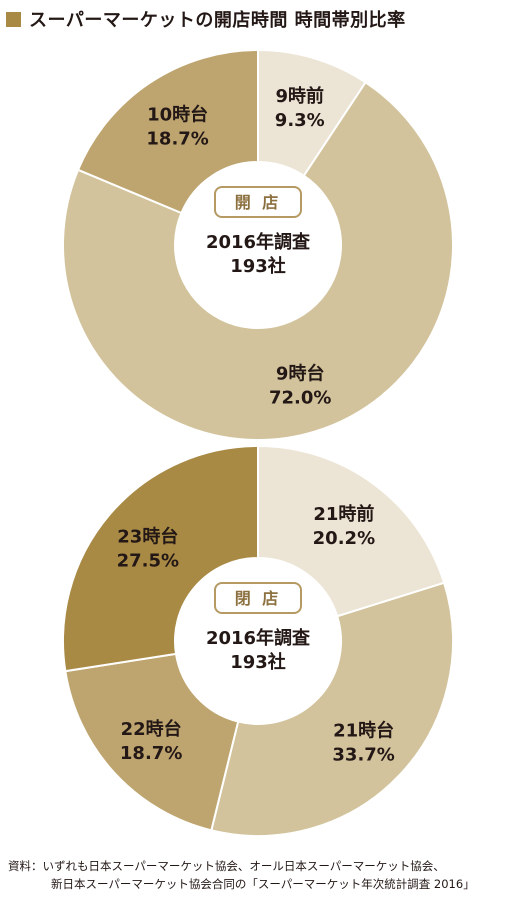 Image resolution: width=515 pixels, height=900 pixels. What do you see at coordinates (363, 754) in the screenshot?
I see `slice-value-label: 33.7%` at bounding box center [363, 754].